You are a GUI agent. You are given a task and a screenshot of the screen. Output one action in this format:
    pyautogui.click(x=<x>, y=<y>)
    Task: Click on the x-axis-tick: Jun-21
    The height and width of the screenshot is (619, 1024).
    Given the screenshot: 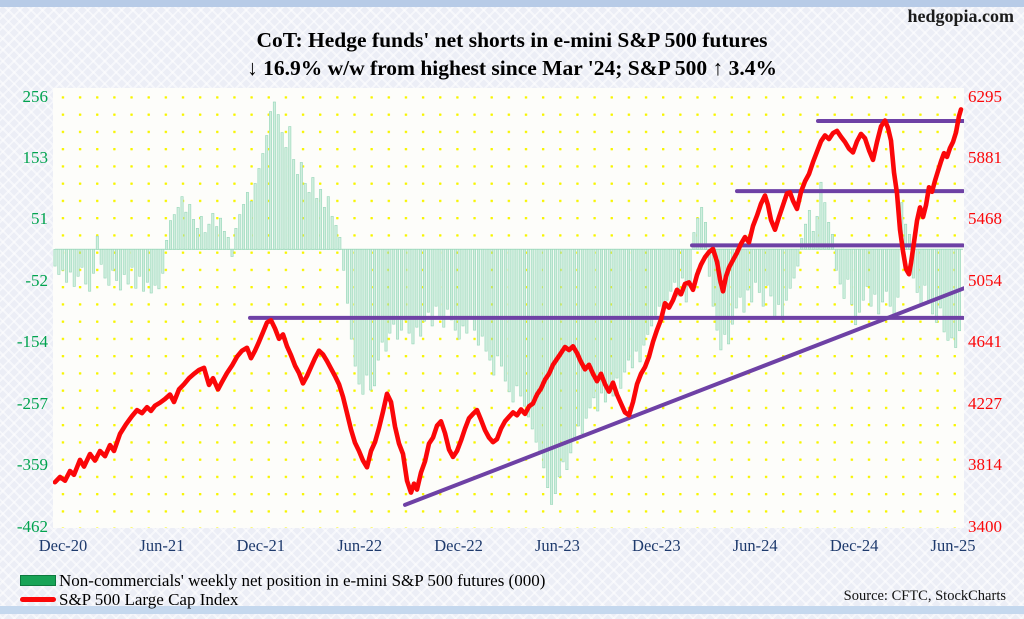 What is the action you would take?
    pyautogui.click(x=162, y=545)
    